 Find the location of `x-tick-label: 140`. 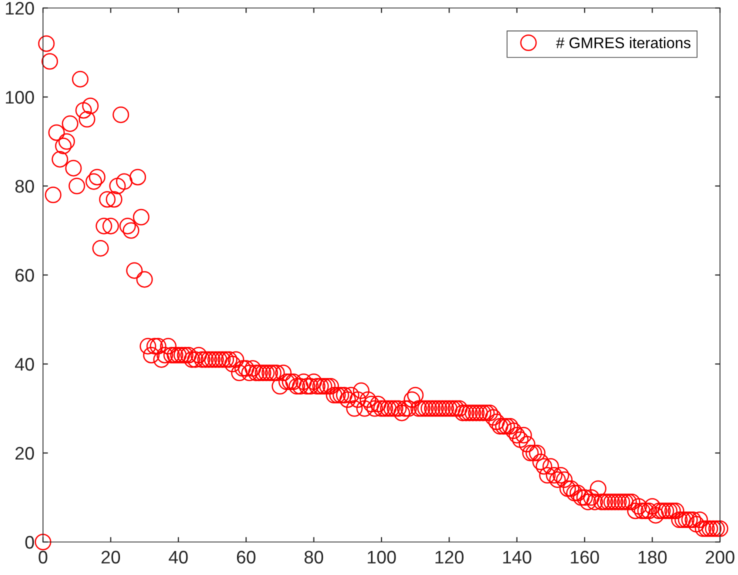

x-tick-label: 140 is located at coordinates (517, 557).